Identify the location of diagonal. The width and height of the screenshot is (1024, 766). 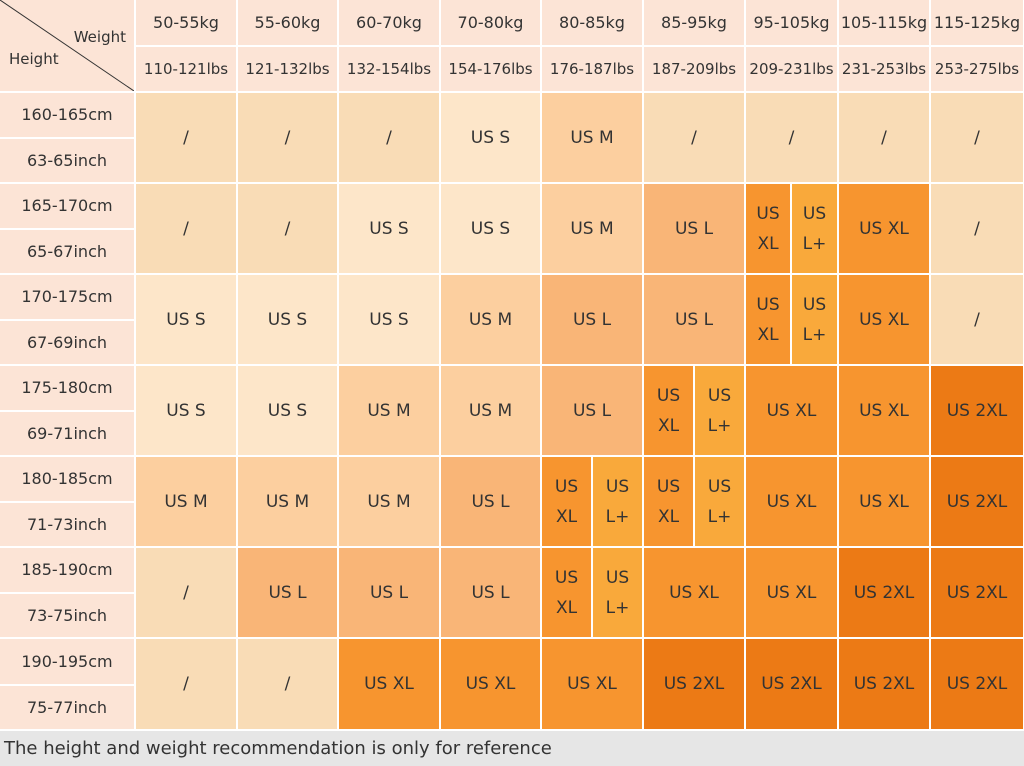
(67, 45).